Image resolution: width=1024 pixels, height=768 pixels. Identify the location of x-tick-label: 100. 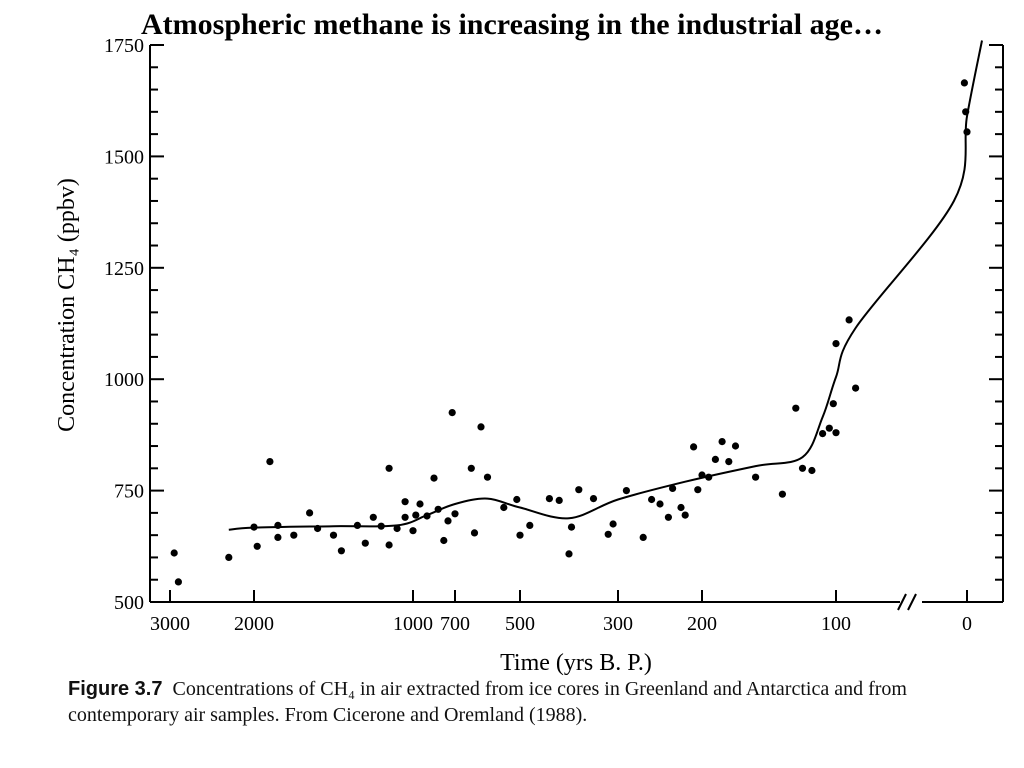
(836, 624).